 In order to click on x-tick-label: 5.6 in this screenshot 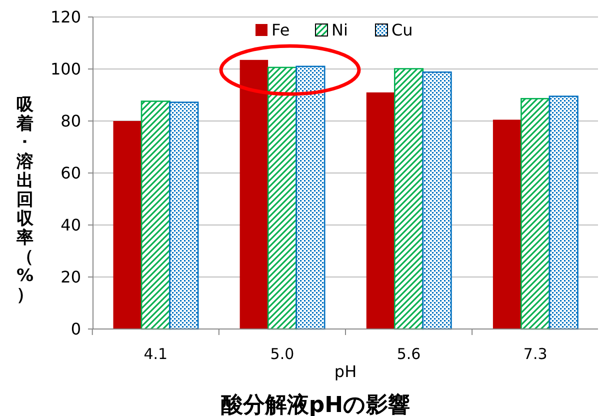, I will do `click(408, 354)`.